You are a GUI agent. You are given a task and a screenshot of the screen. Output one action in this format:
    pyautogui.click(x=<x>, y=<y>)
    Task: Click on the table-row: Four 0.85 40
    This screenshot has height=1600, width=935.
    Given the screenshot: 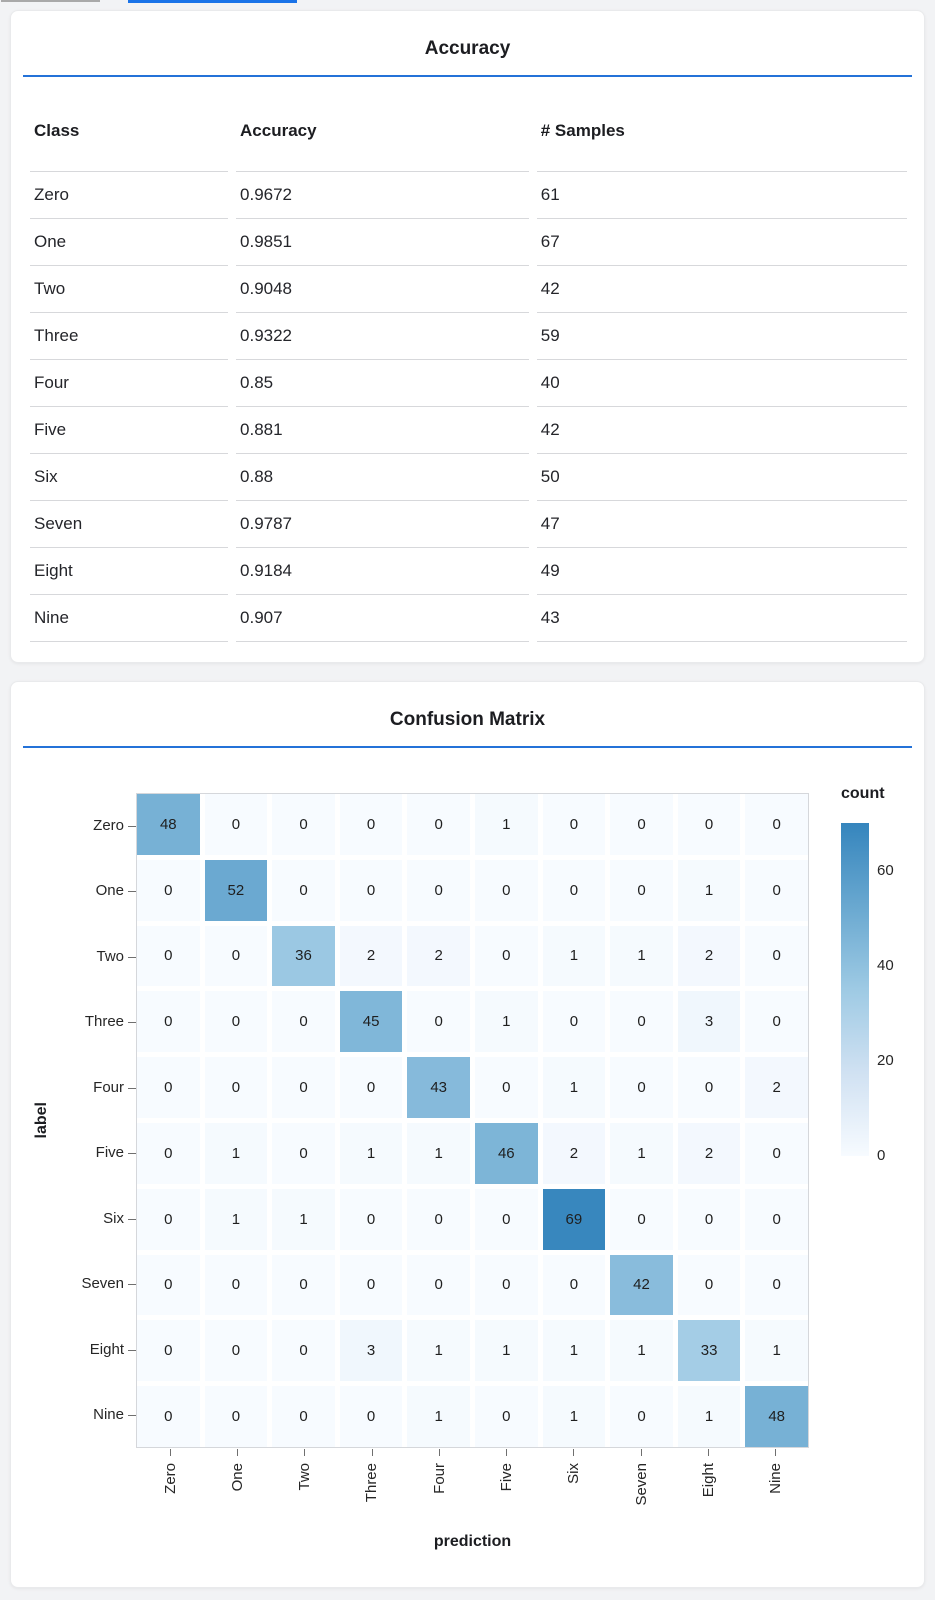 What is the action you would take?
    pyautogui.click(x=468, y=382)
    